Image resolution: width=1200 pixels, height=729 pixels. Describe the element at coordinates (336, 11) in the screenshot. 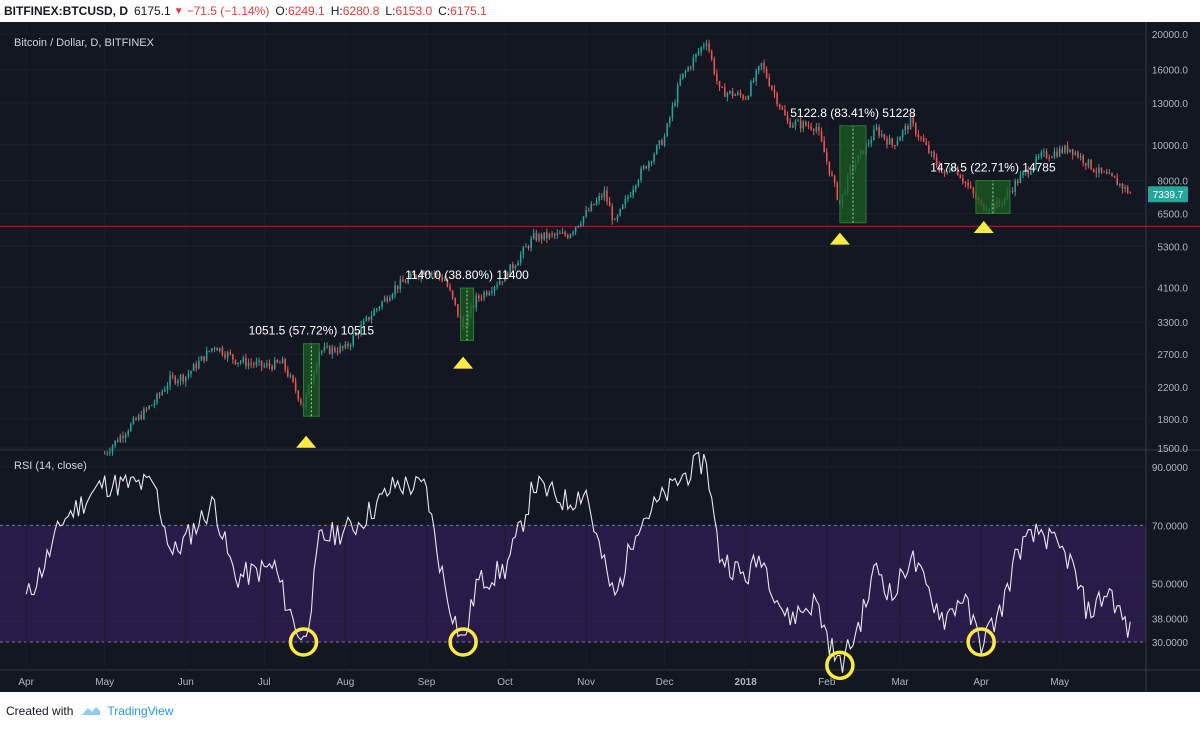

I see `high-label: H:` at that location.